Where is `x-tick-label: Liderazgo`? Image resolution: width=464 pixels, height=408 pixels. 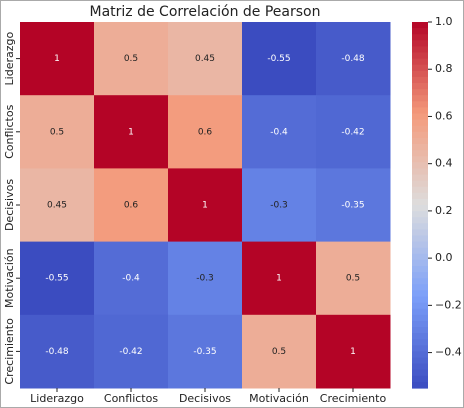
x-tick-label: Liderazgo is located at coordinates (57, 398).